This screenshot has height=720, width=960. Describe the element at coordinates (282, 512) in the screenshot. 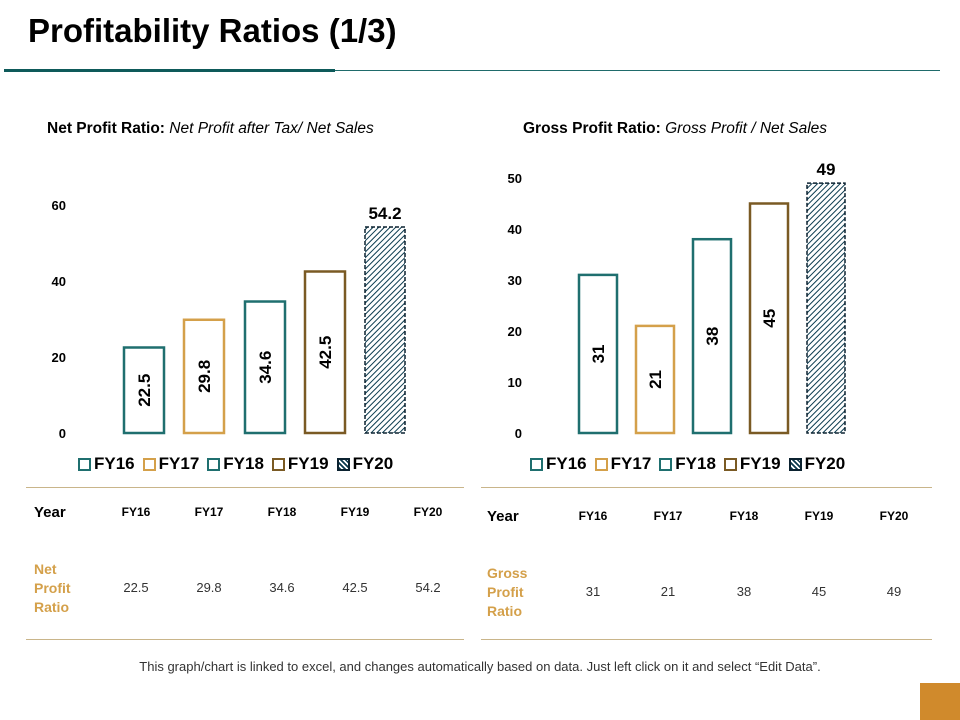

I see `table1-header: FY18` at that location.